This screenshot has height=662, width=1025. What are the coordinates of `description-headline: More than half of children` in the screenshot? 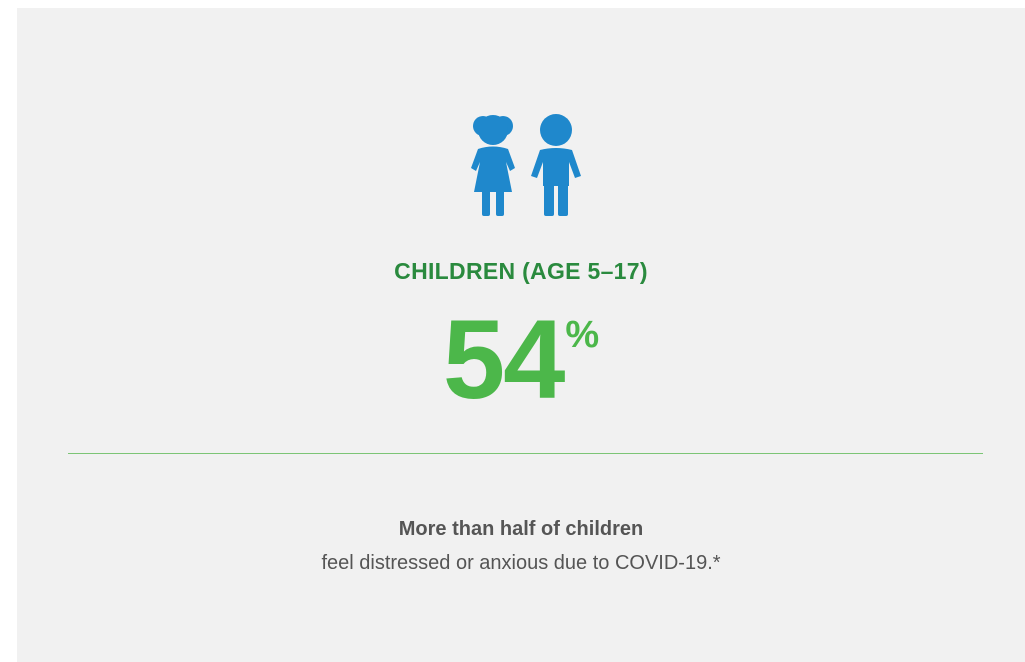 It's located at (521, 529).